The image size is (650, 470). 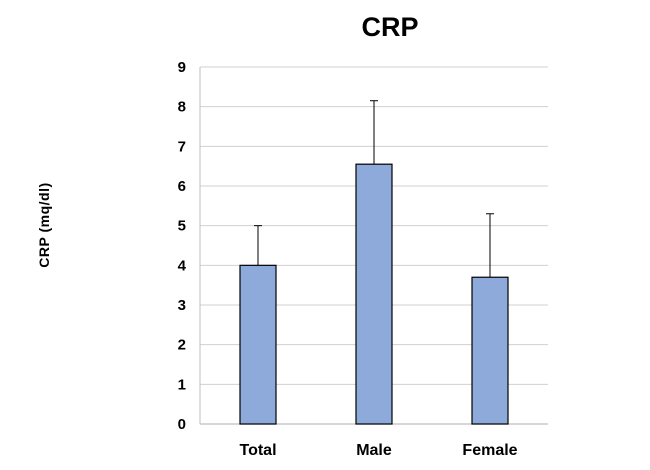 I want to click on y-tick-label: 9, so click(x=182, y=67).